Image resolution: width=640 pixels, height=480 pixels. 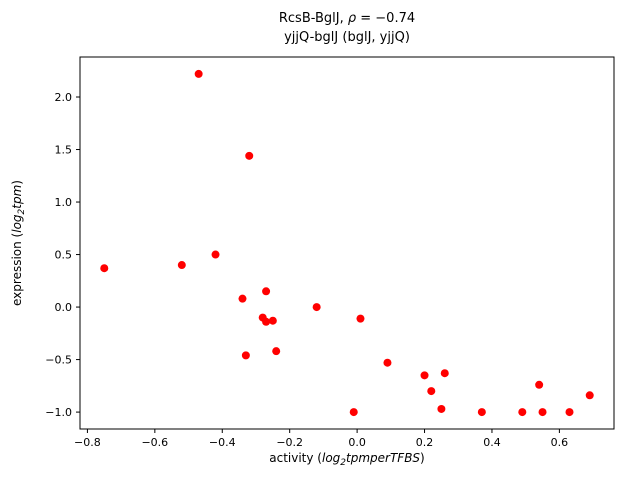 What do you see at coordinates (154, 442) in the screenshot?
I see `x-tick-label: −0.6` at bounding box center [154, 442].